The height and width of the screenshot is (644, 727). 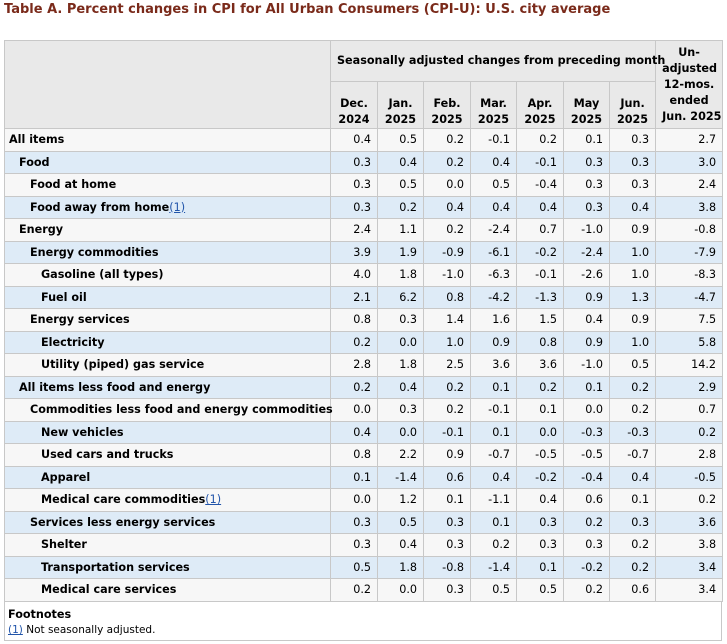 What do you see at coordinates (689, 342) in the screenshot?
I see `value-cell: 5.8` at bounding box center [689, 342].